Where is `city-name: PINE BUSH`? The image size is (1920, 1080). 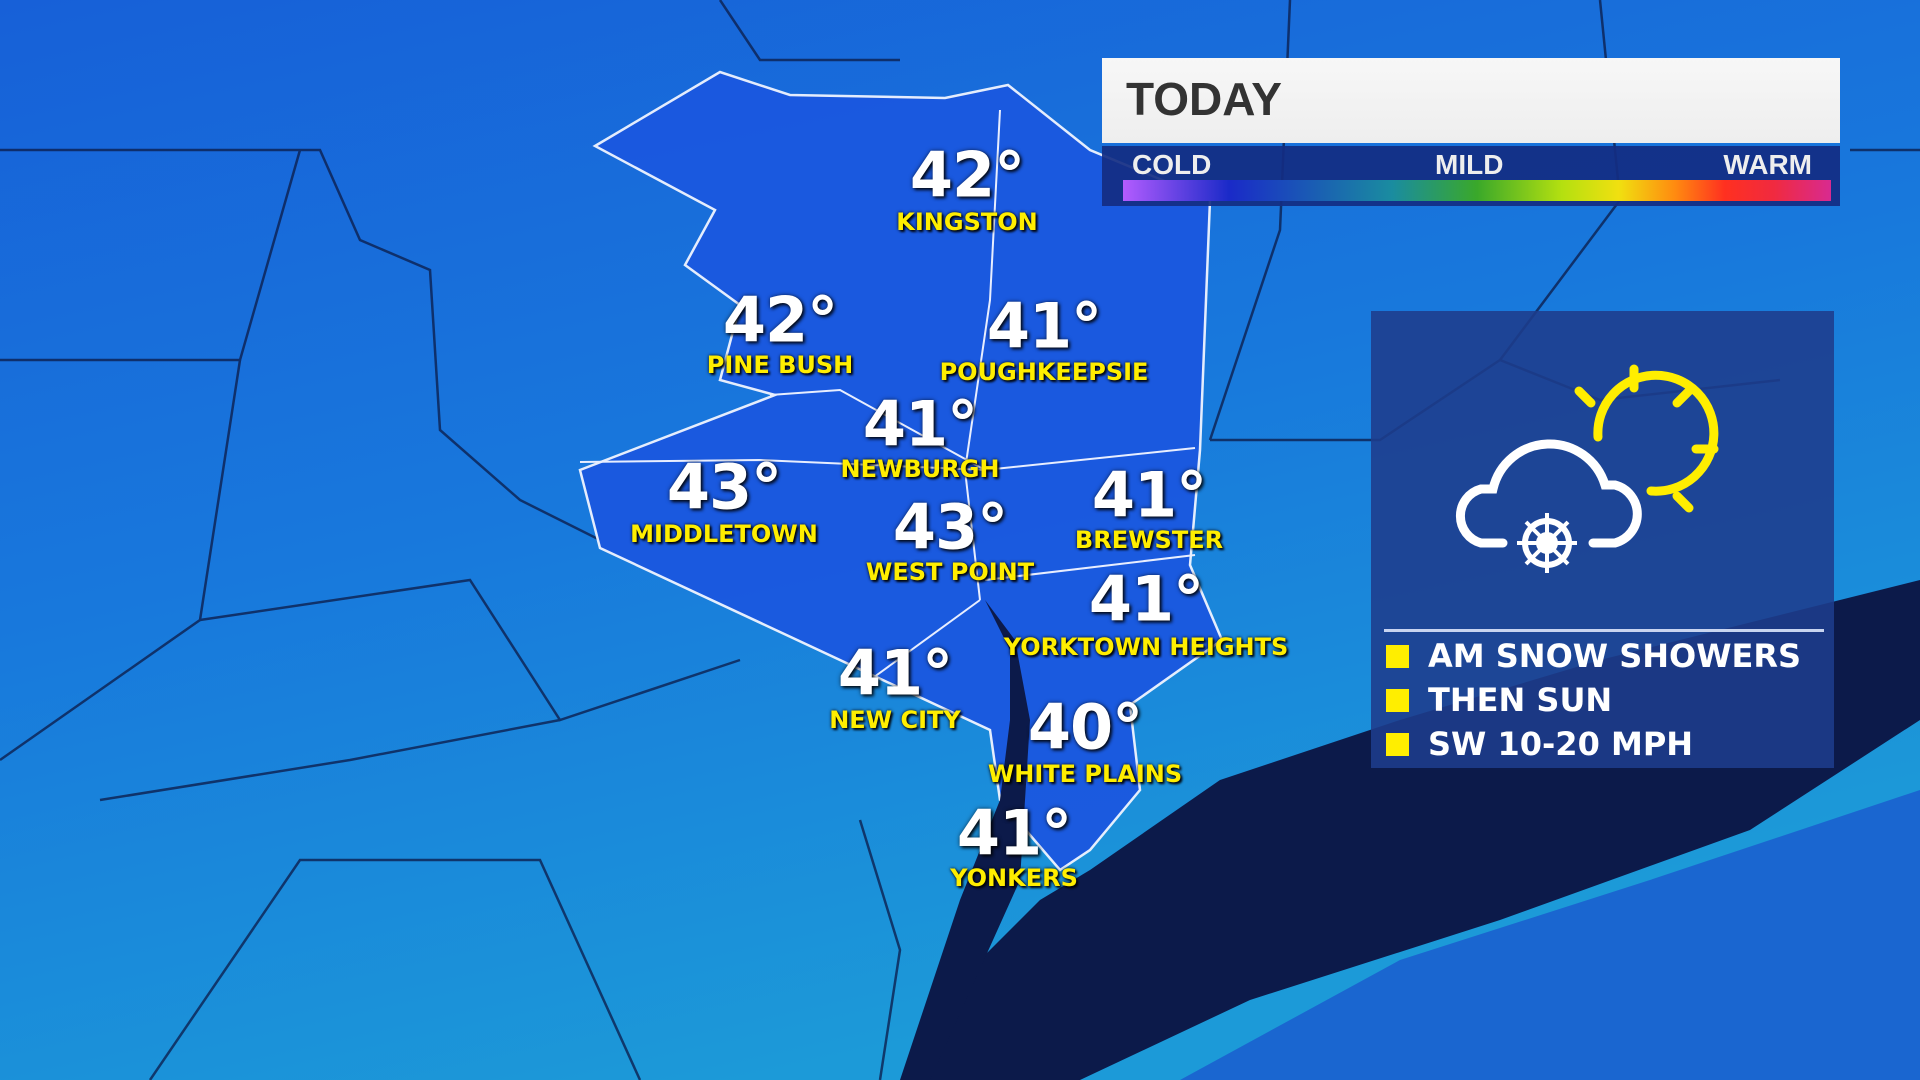 city-name: PINE BUSH is located at coordinates (780, 365).